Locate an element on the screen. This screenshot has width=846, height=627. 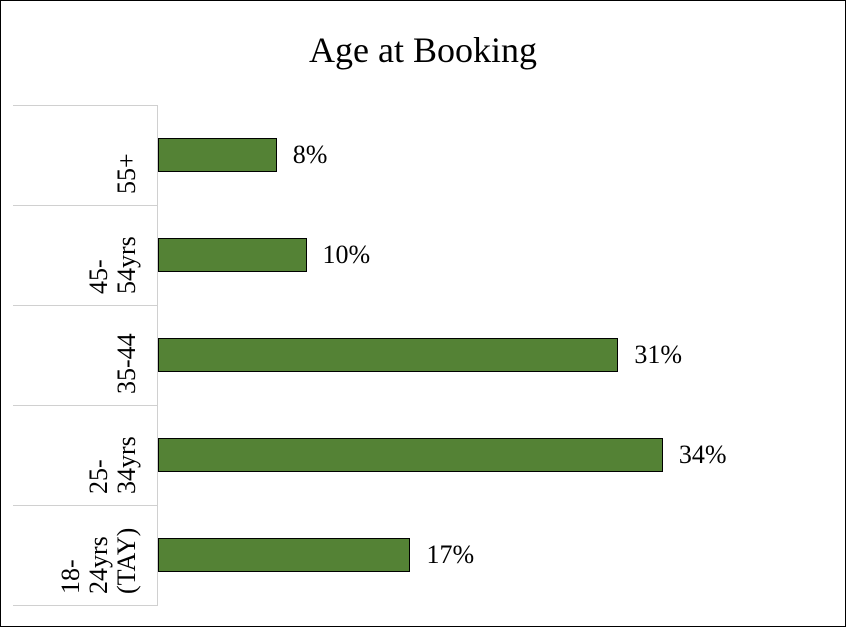
data-label: 8% is located at coordinates (310, 154).